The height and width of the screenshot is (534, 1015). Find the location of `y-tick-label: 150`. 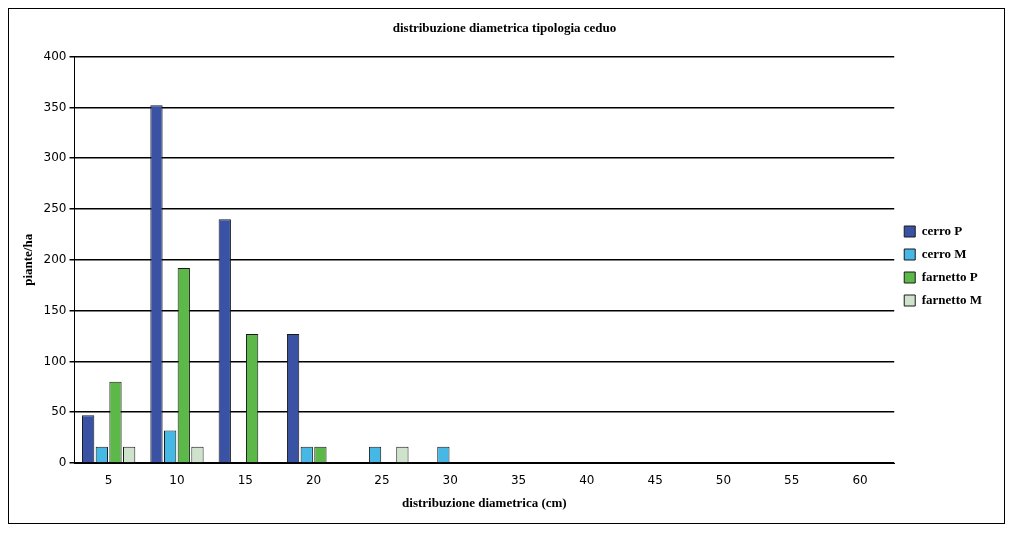

y-tick-label: 150 is located at coordinates (55, 309).